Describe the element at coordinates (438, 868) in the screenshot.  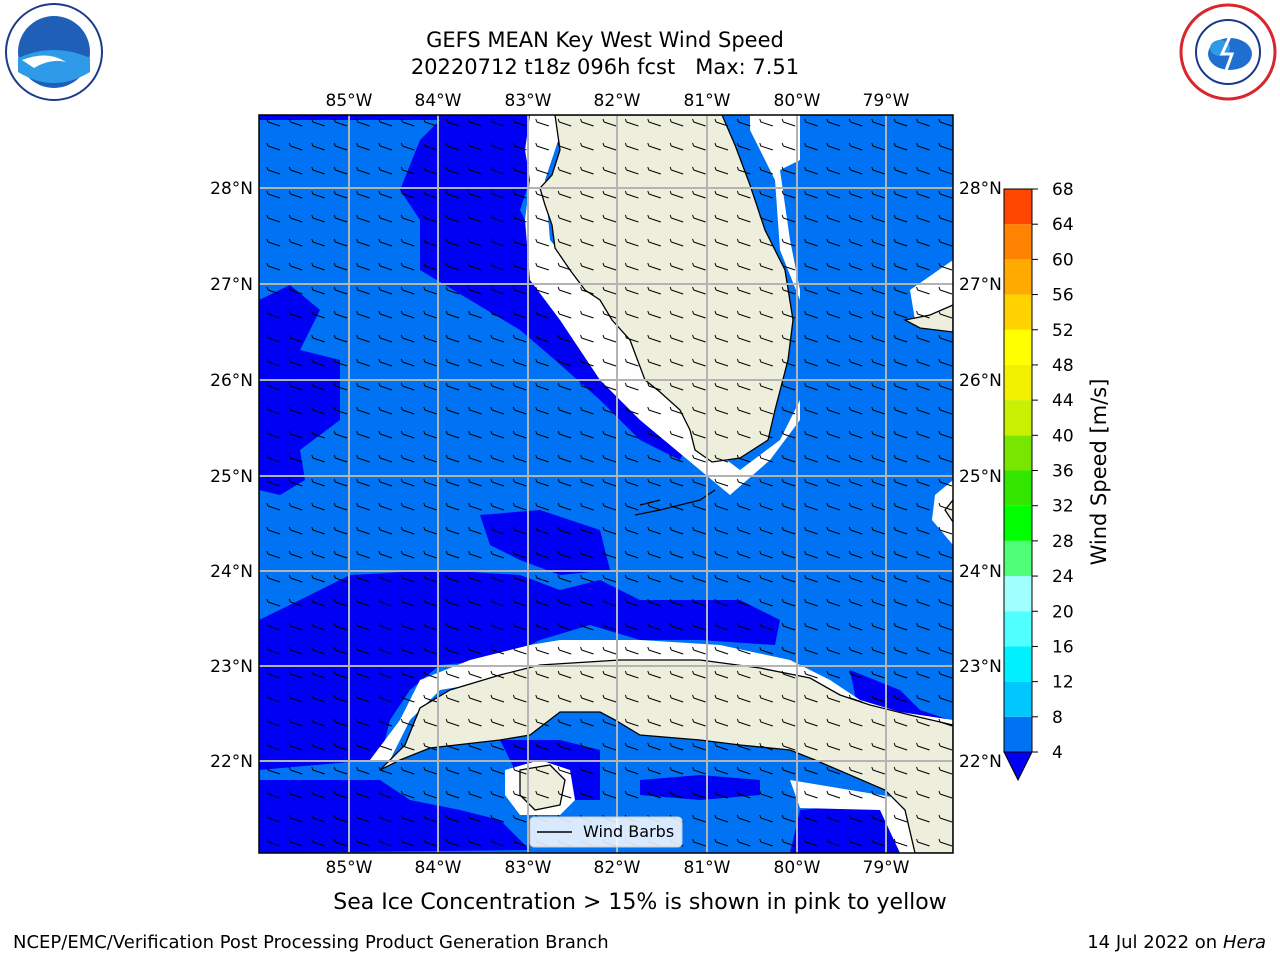
I see `lon-label: 84°W` at that location.